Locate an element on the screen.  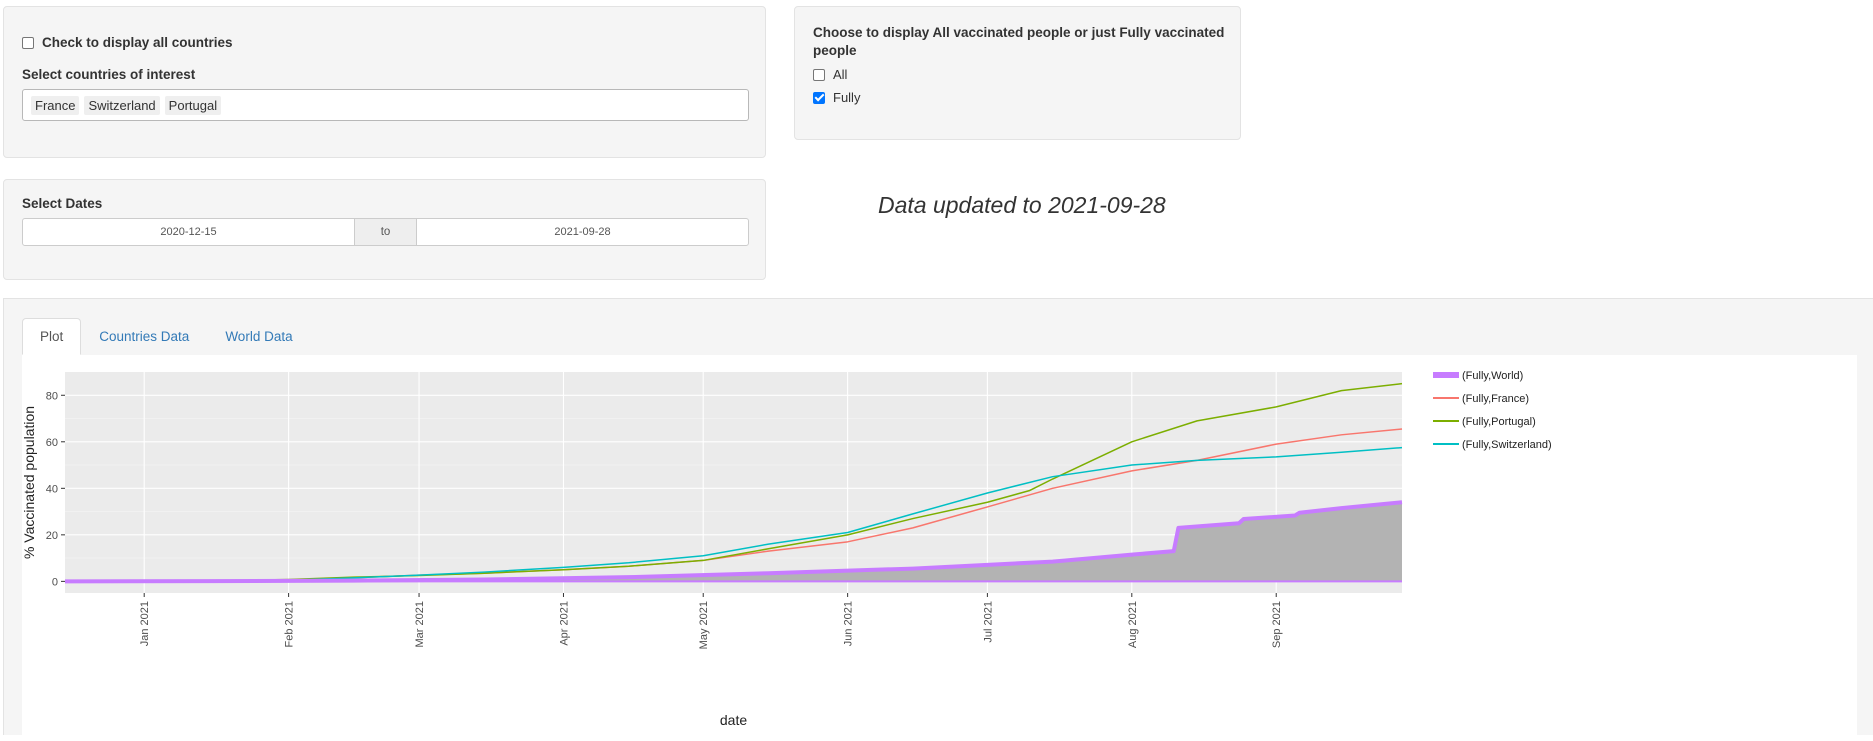
legend-label: (Fully,Switzerland) is located at coordinates (1507, 445).